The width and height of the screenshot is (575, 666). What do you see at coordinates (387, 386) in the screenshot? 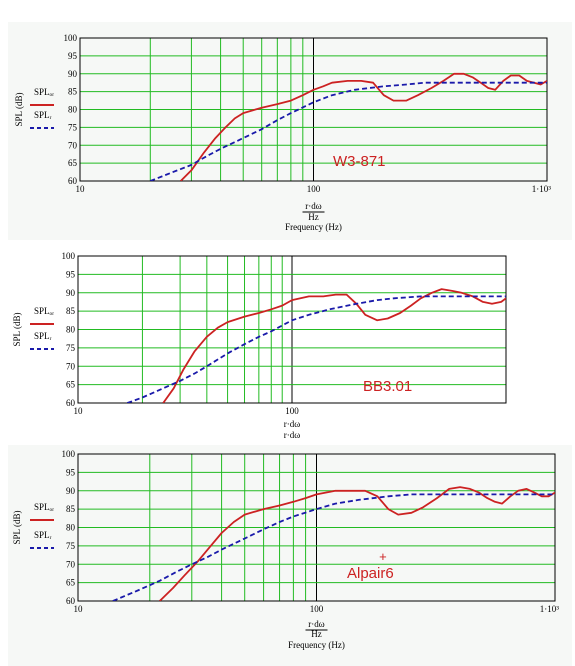
I see `chart-annotation: BB3.01` at bounding box center [387, 386].